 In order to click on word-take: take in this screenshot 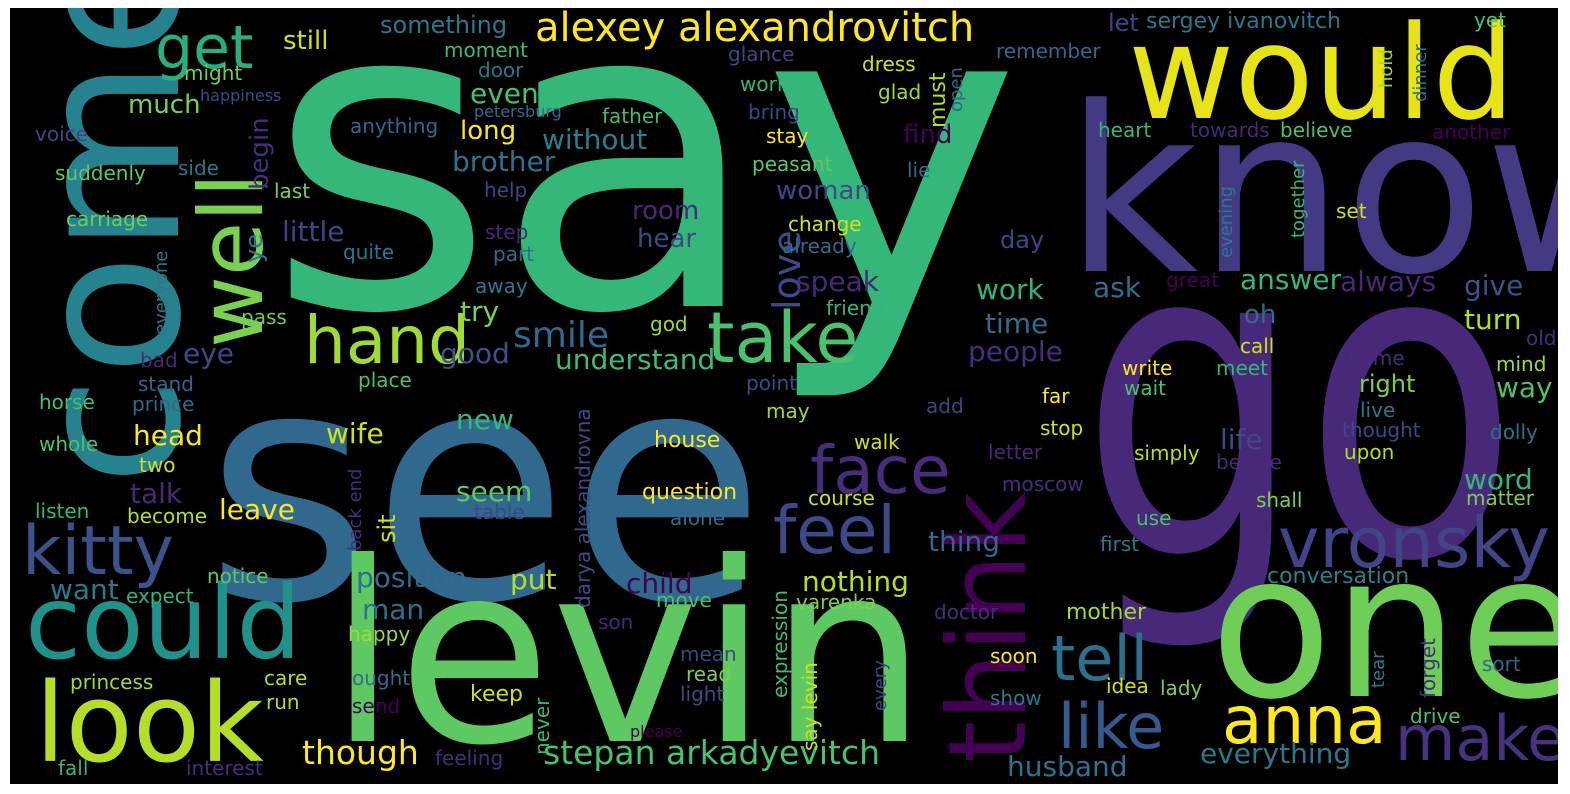, I will do `click(783, 338)`.